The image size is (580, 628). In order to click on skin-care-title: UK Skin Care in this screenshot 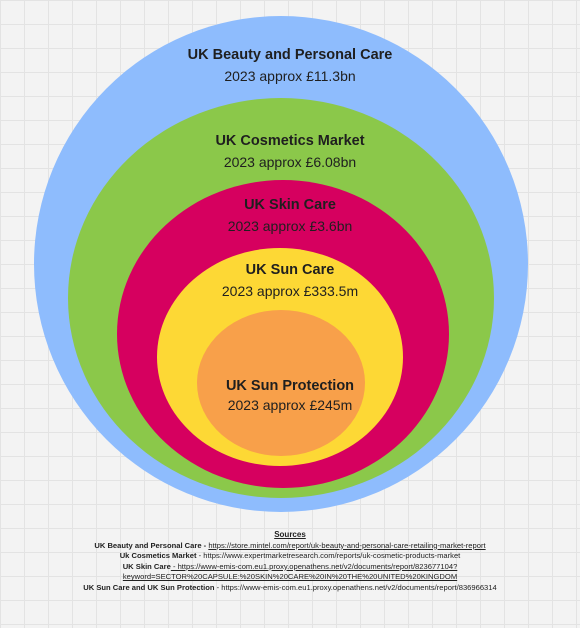, I will do `click(290, 205)`.